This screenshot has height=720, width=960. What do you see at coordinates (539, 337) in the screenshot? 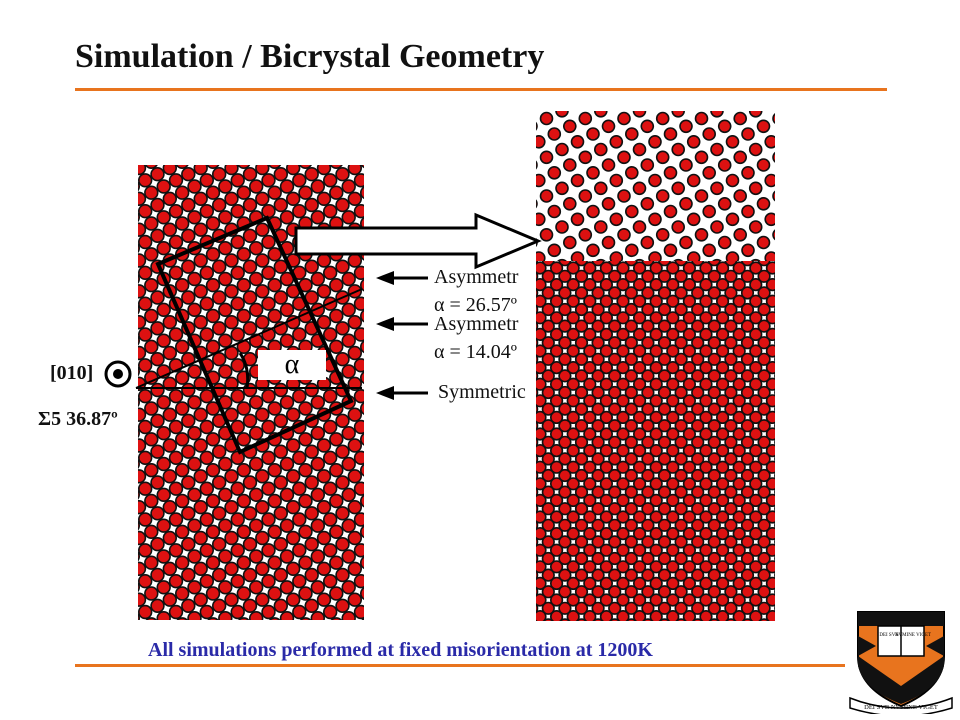
I see `right-crystal-overlay` at bounding box center [539, 337].